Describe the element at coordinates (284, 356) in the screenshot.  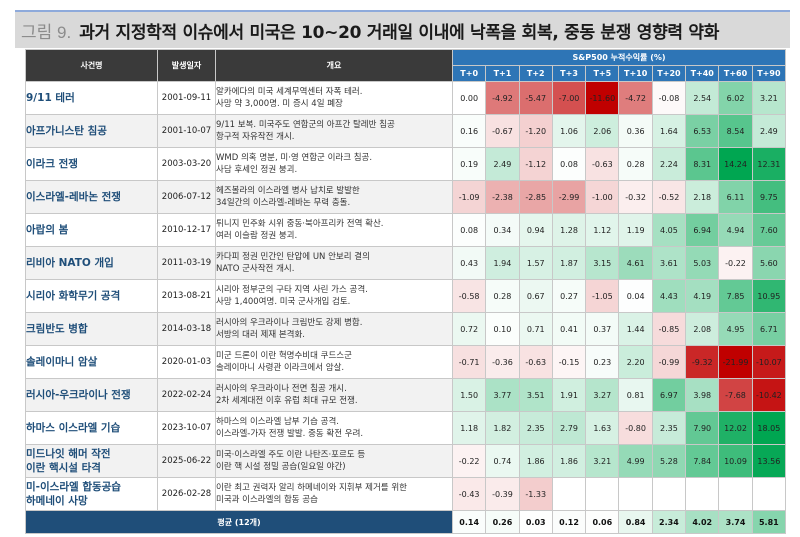
I see `summary-line: 미군 드론이 이란 혁명수비대 쿠드스군` at that location.